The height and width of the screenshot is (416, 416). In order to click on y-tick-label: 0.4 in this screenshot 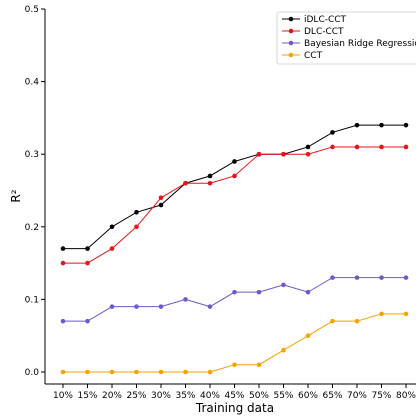, I will do `click(32, 83)`.